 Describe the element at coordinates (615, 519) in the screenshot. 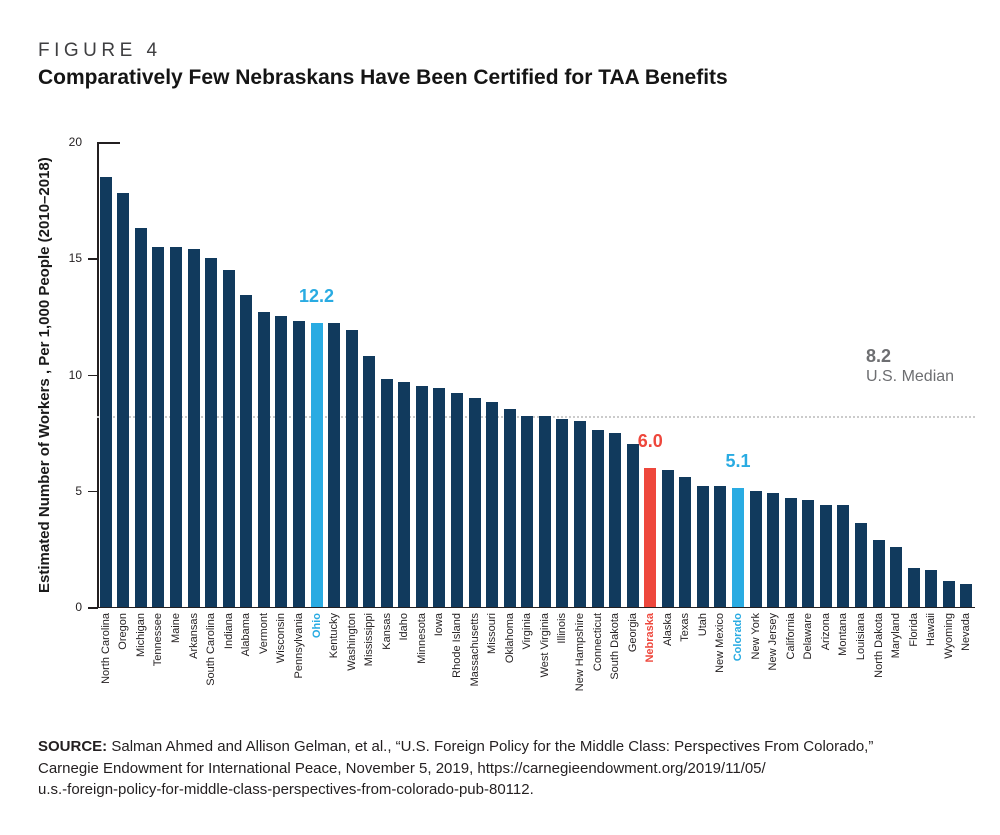

I see `bar-south-dakota` at that location.